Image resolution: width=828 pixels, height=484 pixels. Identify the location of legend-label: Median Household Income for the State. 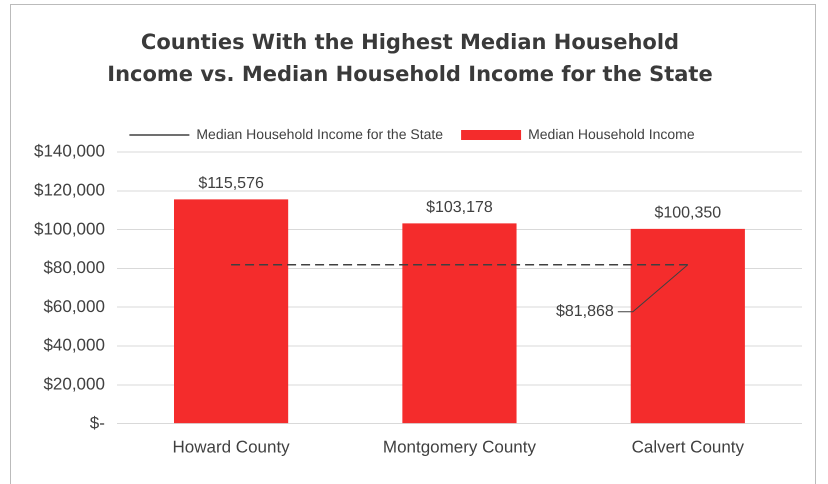
(320, 134).